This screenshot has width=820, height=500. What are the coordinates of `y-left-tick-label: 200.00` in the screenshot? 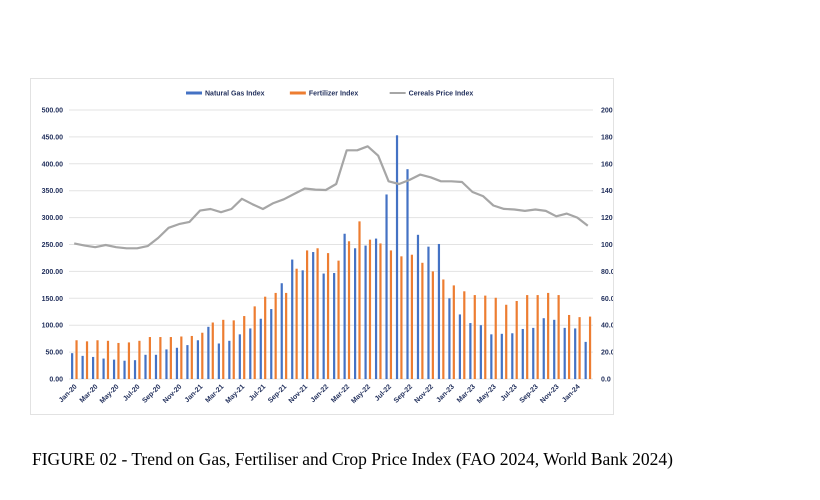 It's located at (53, 272).